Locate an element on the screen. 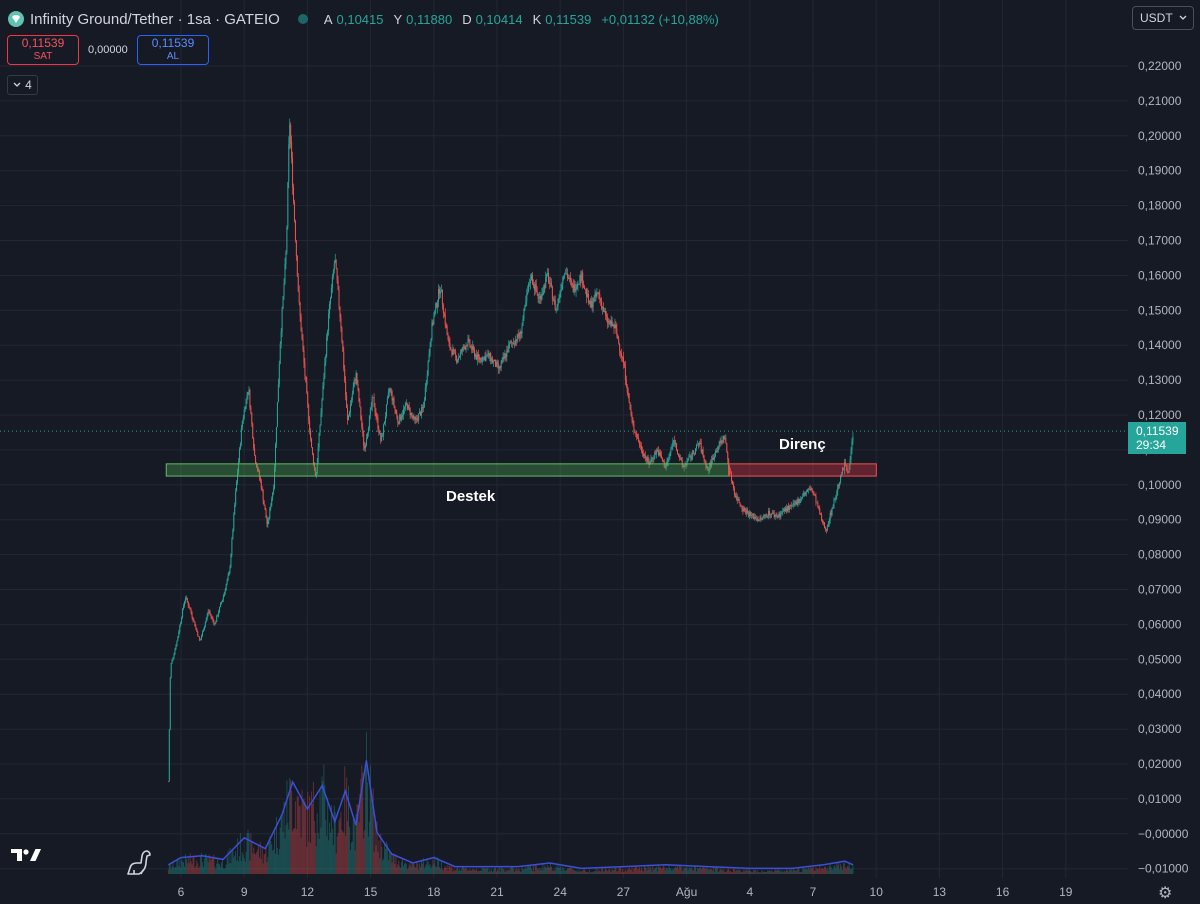 The image size is (1200, 904). currency-select: USDT is located at coordinates (1163, 18).